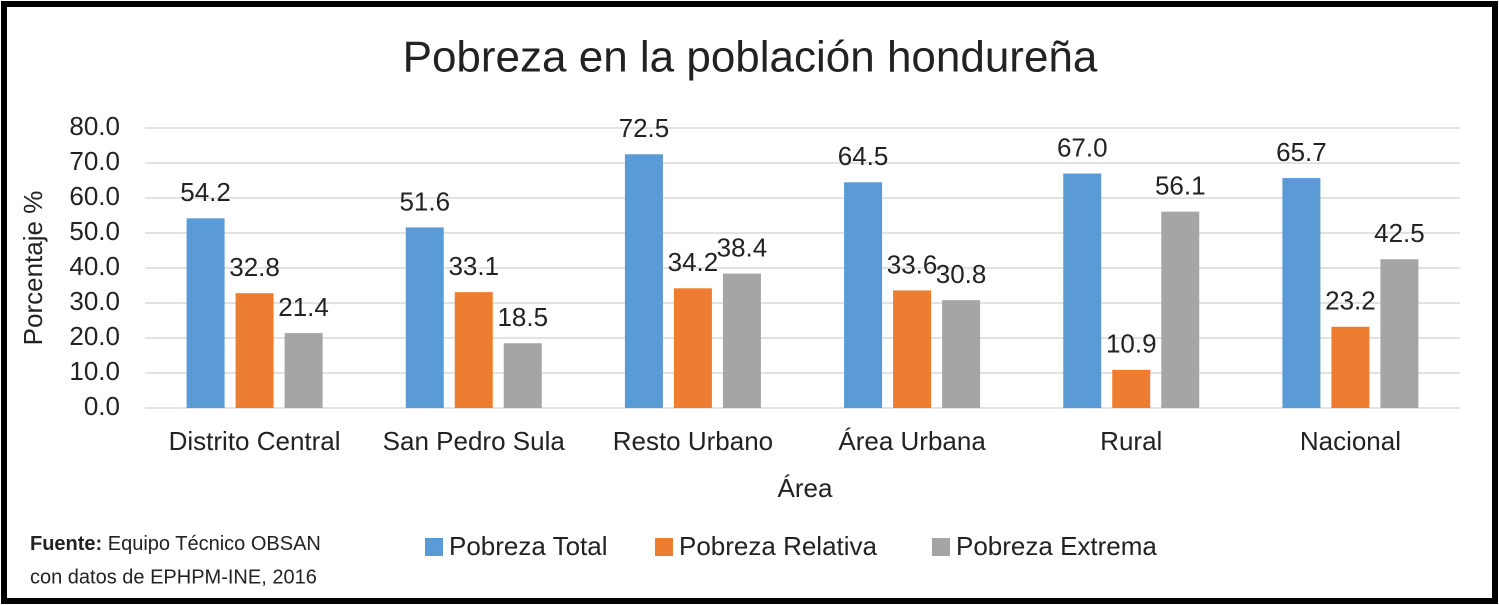 This screenshot has width=1499, height=605. Describe the element at coordinates (94, 371) in the screenshot. I see `y-tick-label: 10.0` at that location.